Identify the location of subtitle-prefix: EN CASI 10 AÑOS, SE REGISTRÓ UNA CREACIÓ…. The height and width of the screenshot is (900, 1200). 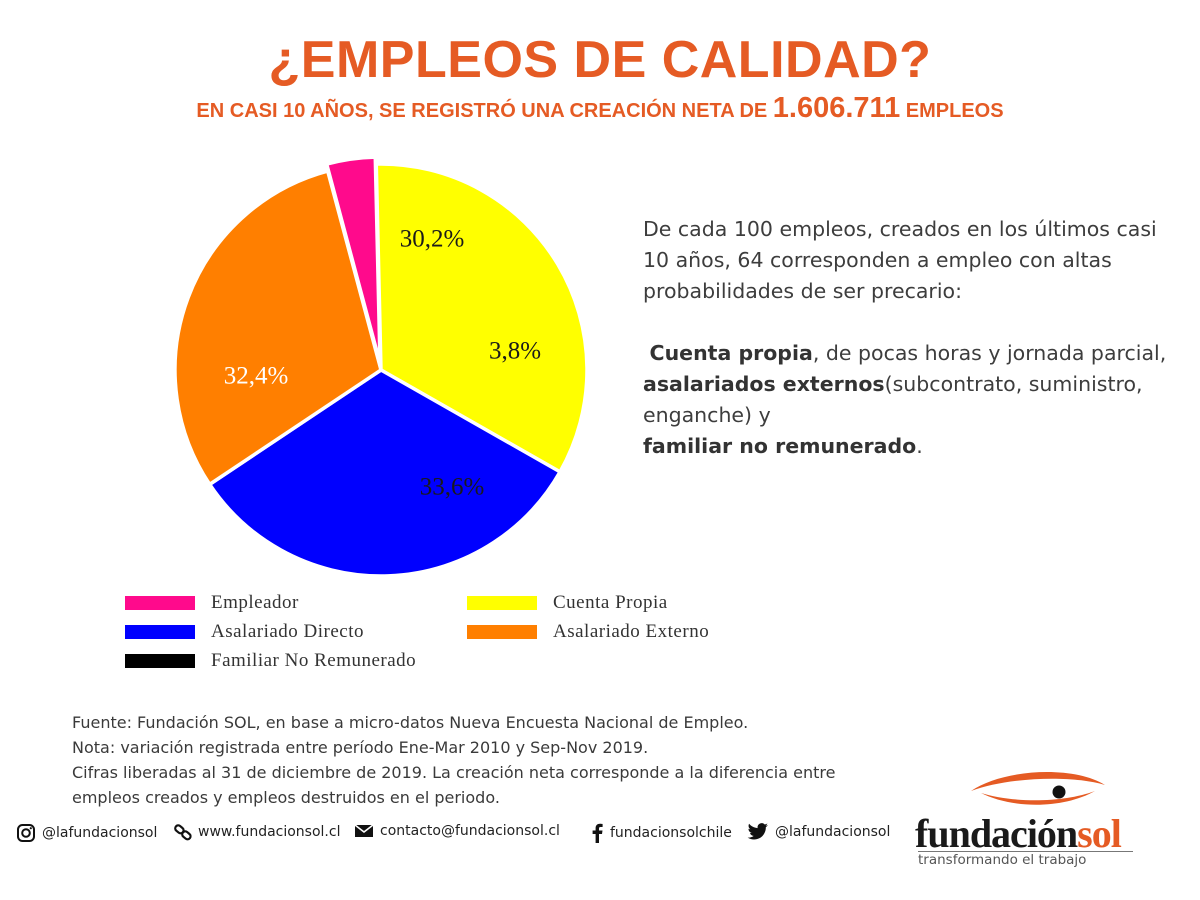
(482, 111).